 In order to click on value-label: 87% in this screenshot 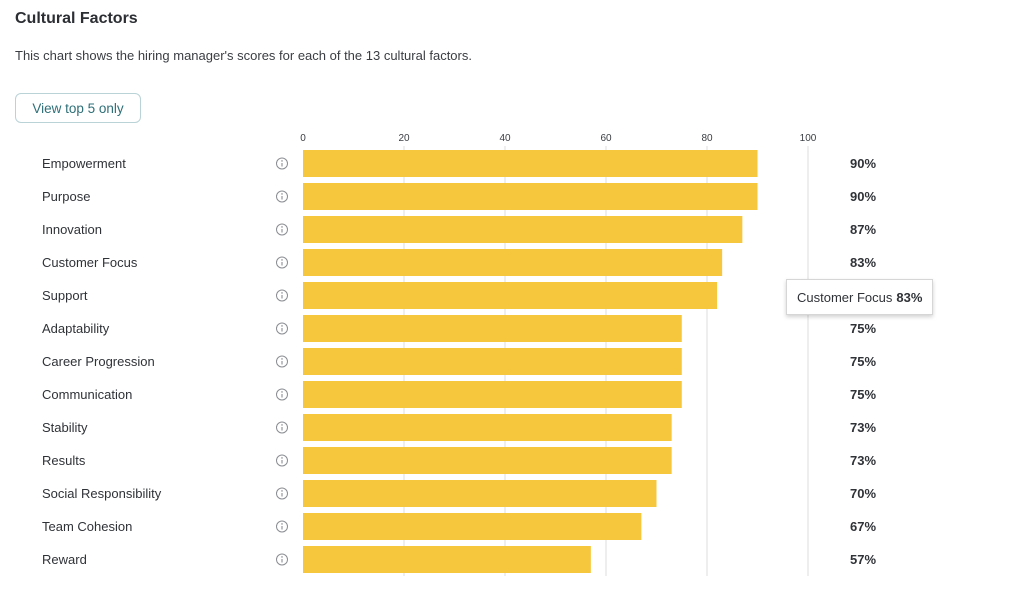, I will do `click(863, 229)`.